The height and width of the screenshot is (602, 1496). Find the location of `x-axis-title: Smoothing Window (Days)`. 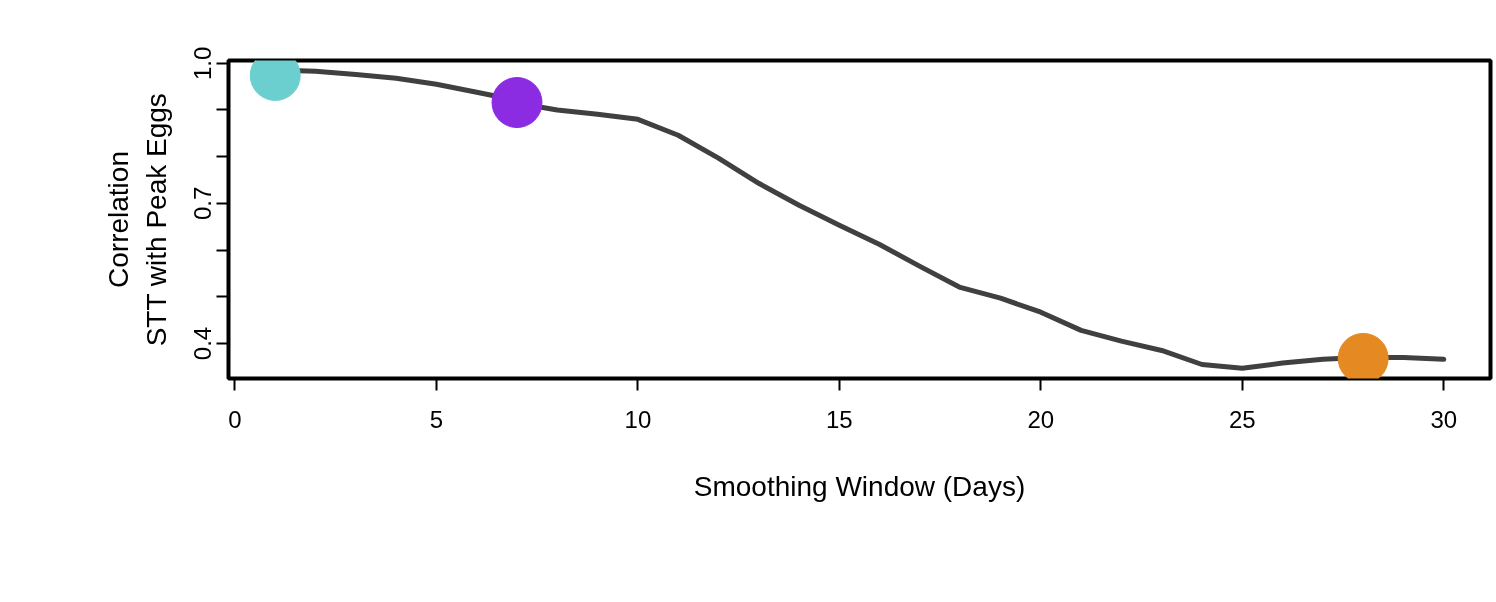

x-axis-title: Smoothing Window (Days) is located at coordinates (859, 486).